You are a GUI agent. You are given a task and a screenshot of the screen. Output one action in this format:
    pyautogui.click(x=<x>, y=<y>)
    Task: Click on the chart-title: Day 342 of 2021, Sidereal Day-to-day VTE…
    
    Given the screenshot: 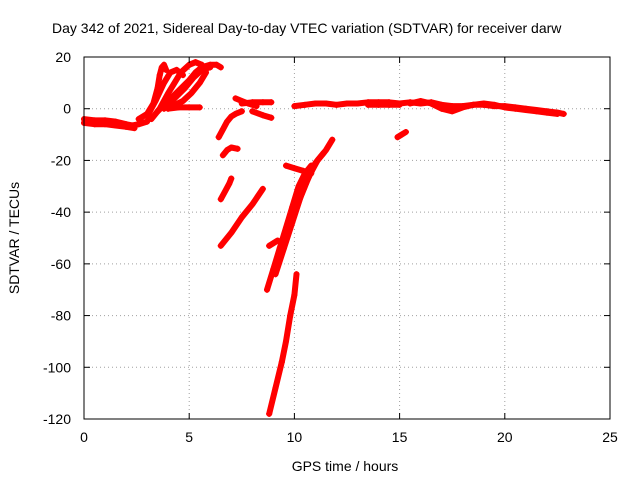 What is the action you would take?
    pyautogui.click(x=307, y=28)
    